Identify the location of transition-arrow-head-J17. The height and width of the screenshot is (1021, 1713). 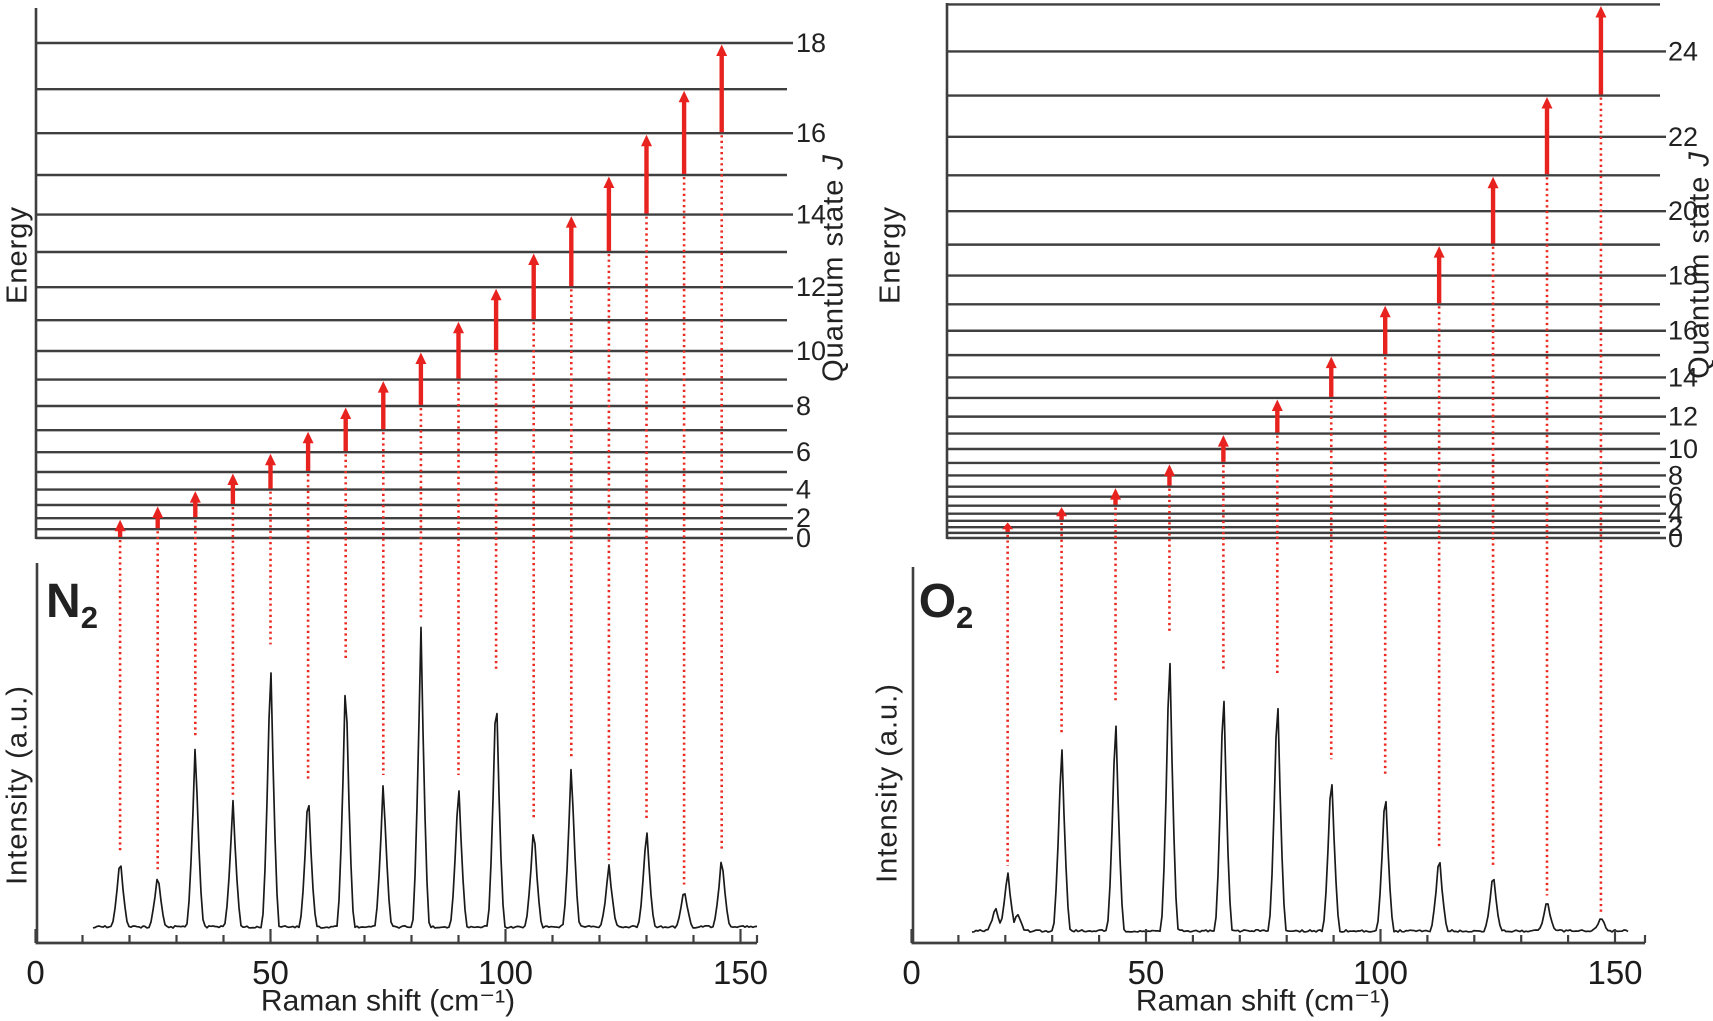
(1439, 252).